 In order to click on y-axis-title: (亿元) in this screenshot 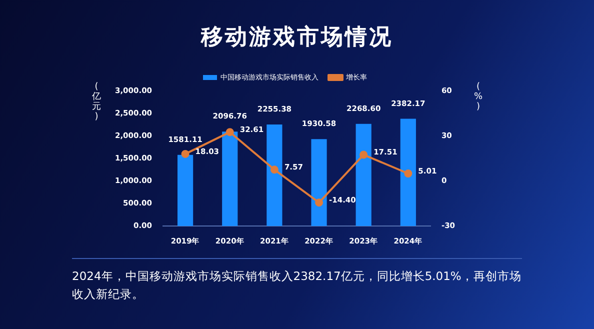, I will do `click(96, 102)`.